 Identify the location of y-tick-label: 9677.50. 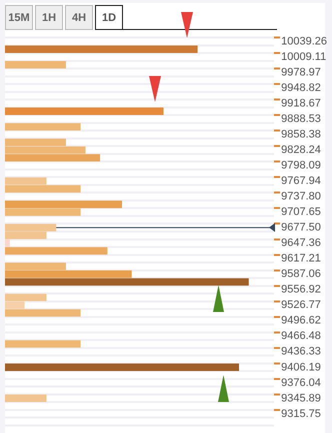
(301, 228).